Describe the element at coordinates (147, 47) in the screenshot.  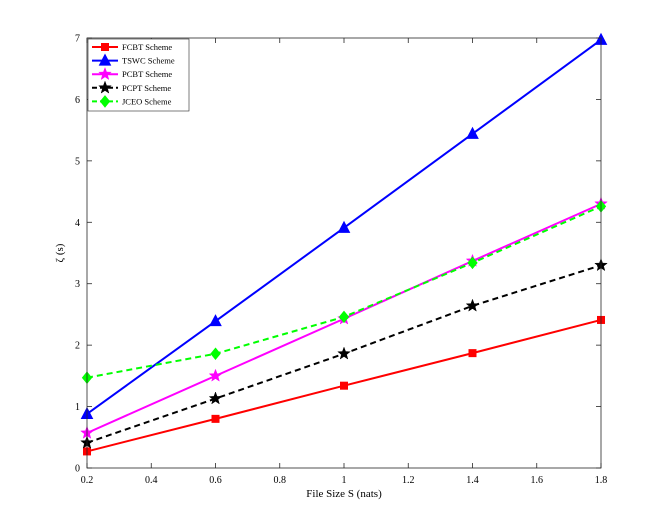
I see `legend-label: FCBT Scheme` at that location.